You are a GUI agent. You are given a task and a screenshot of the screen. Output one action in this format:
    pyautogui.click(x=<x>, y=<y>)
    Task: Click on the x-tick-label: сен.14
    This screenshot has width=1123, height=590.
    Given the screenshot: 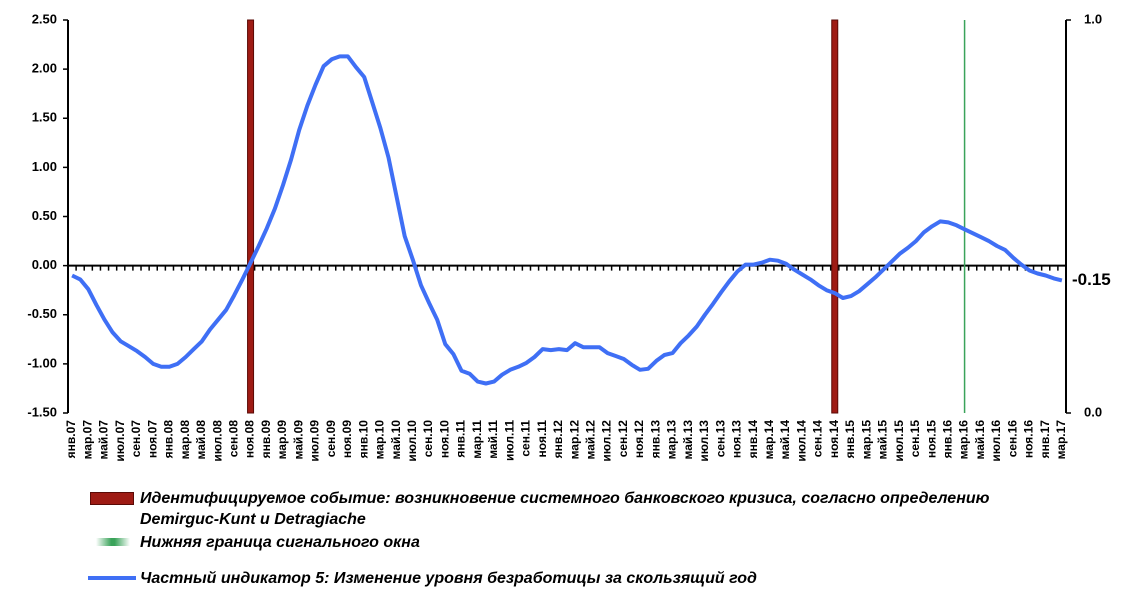 What is the action you would take?
    pyautogui.click(x=818, y=439)
    